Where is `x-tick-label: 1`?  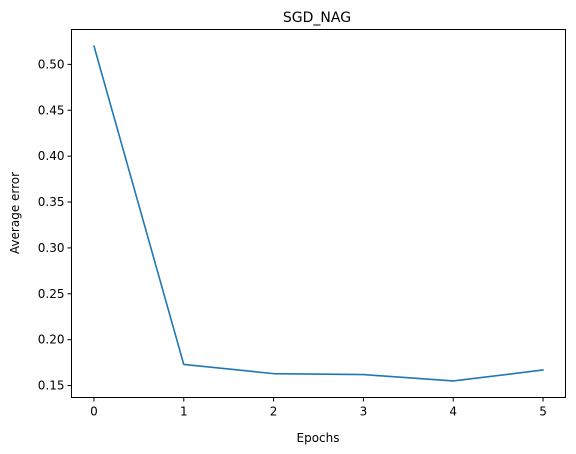 x-tick-label: 1 is located at coordinates (184, 412).